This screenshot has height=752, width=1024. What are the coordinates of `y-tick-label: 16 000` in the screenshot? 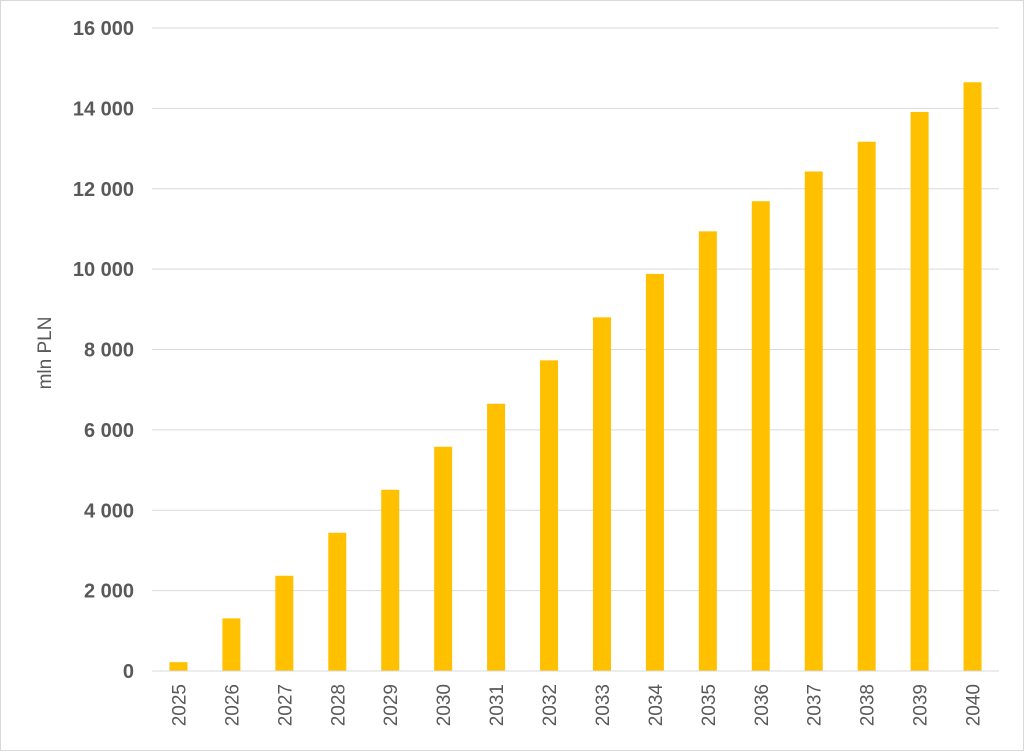 It's located at (103, 29).